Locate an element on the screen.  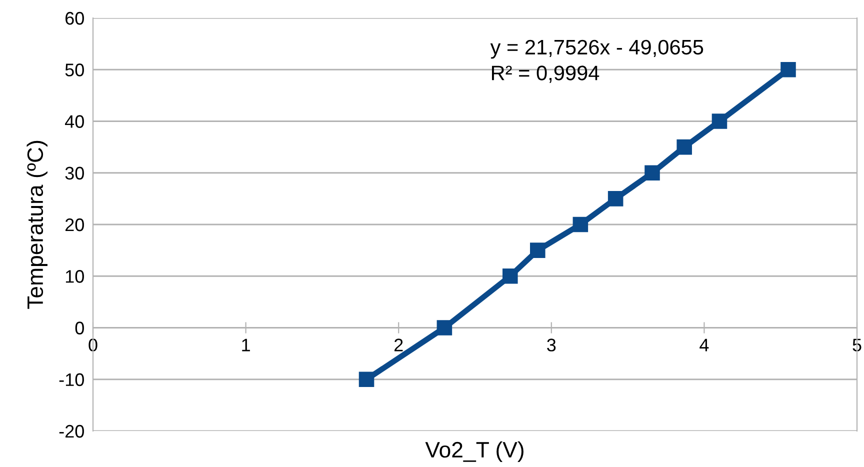
y-tick-label: 20 is located at coordinates (74, 225).